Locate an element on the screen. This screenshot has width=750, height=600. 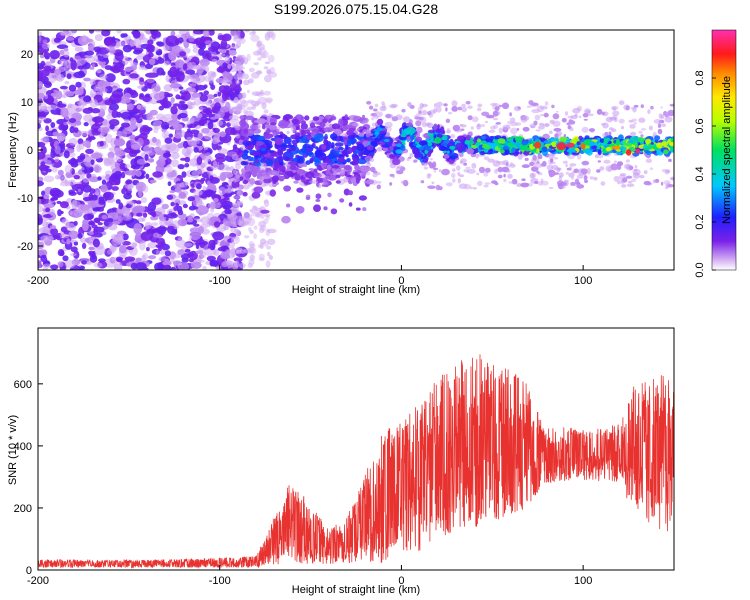
colorbar-label: Normalized spectral amplitude is located at coordinates (727, 150).